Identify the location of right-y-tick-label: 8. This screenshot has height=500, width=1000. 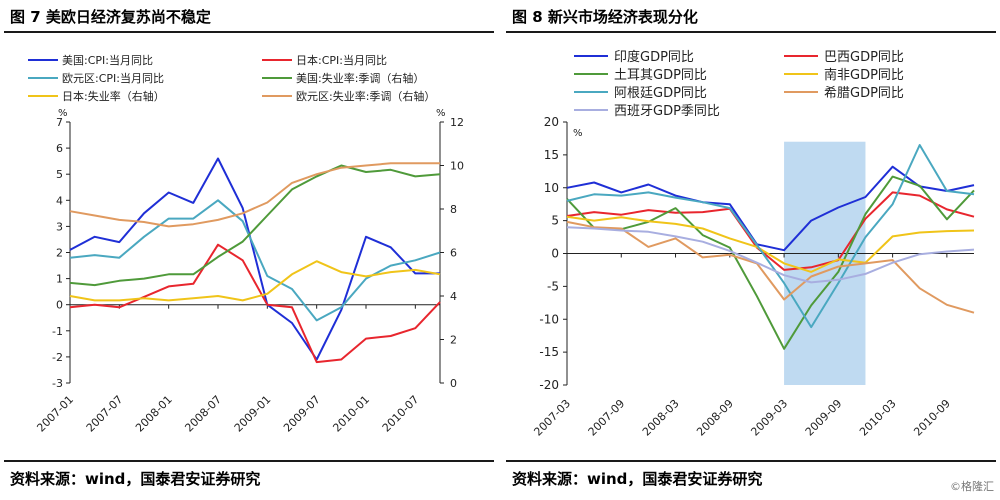
(453, 209).